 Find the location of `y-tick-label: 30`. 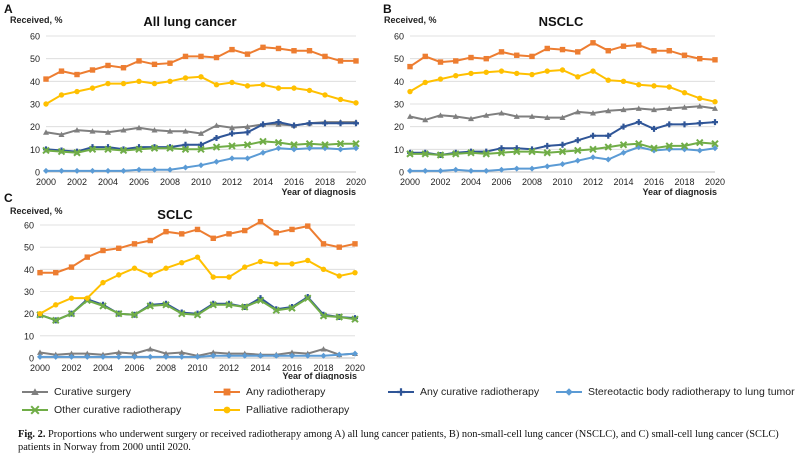

y-tick-label: 30 is located at coordinates (399, 105).